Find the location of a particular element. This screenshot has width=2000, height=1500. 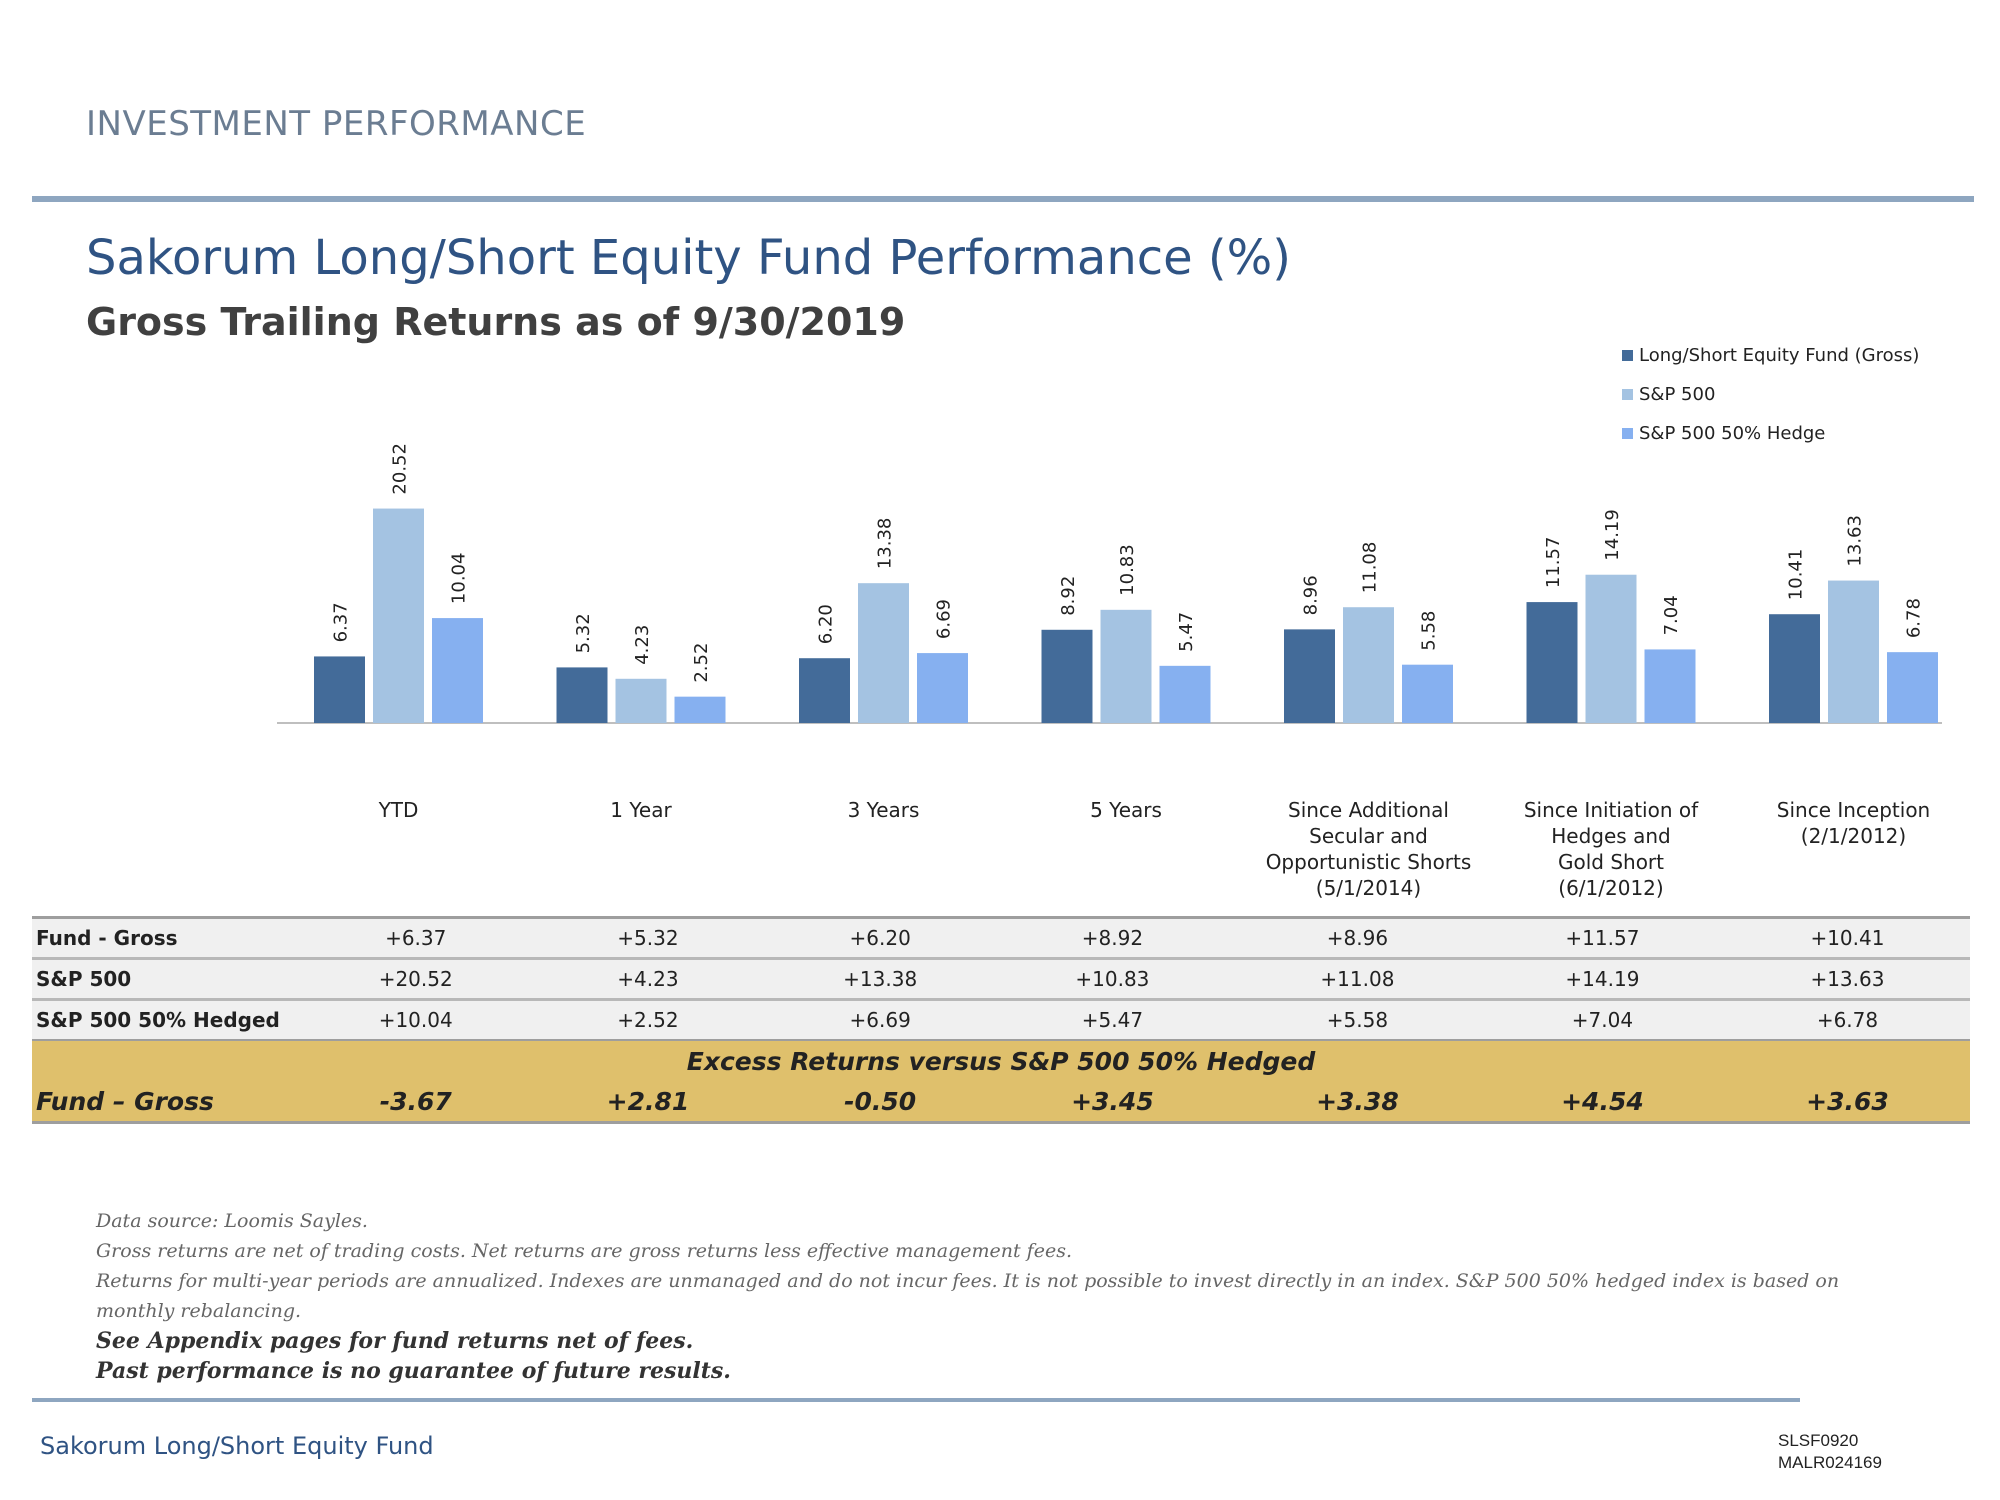

data-label: 8.92 is located at coordinates (1068, 596).